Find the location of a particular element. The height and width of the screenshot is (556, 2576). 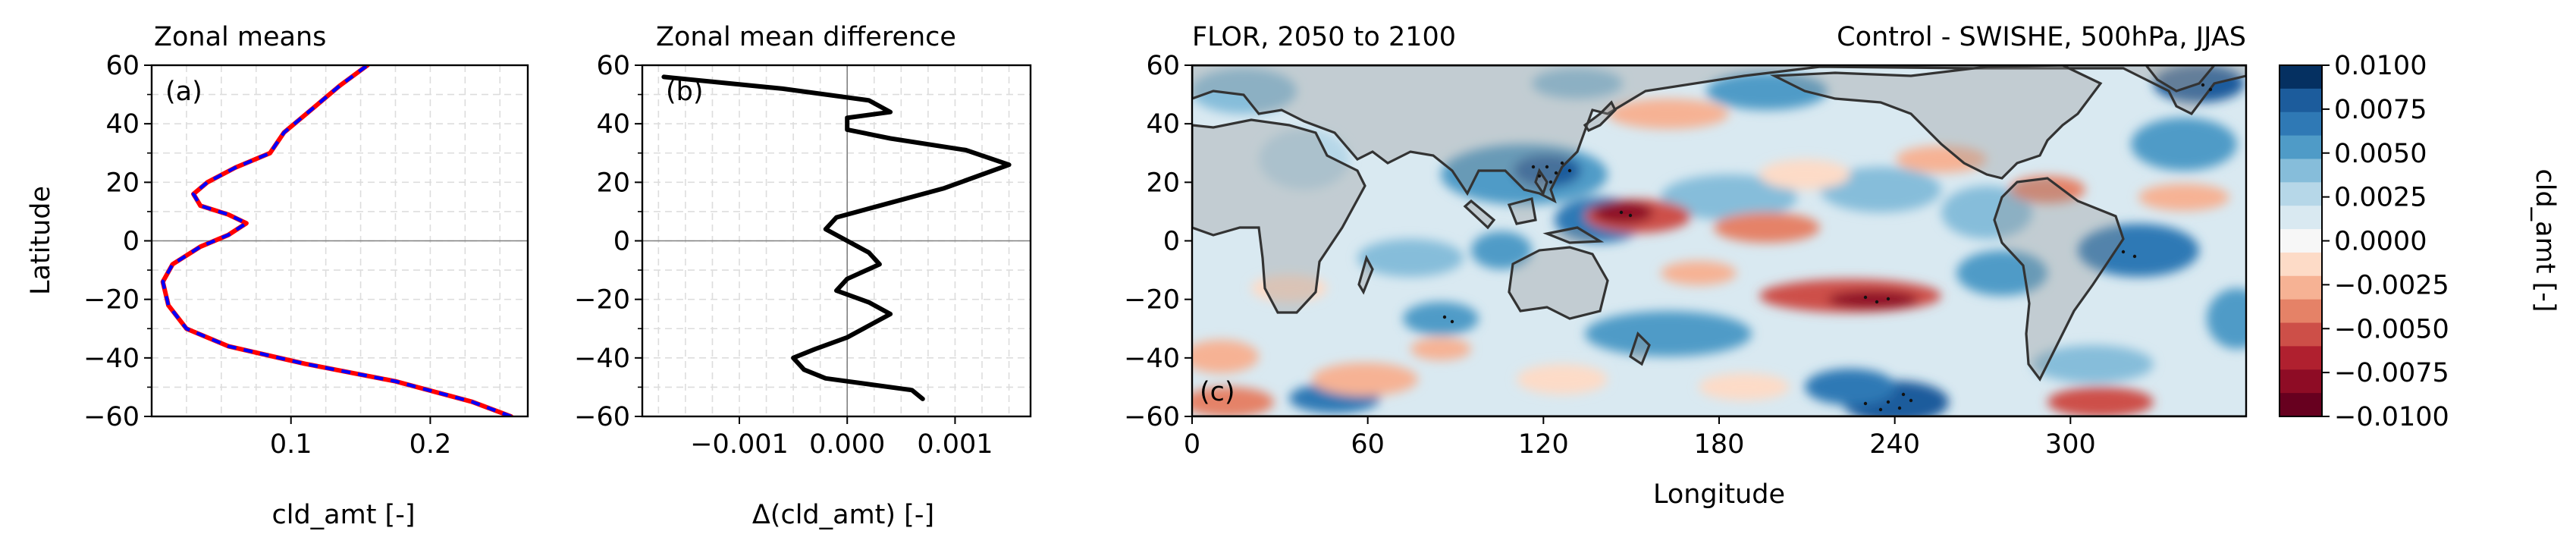

panel-a-label: (a) is located at coordinates (183, 92).